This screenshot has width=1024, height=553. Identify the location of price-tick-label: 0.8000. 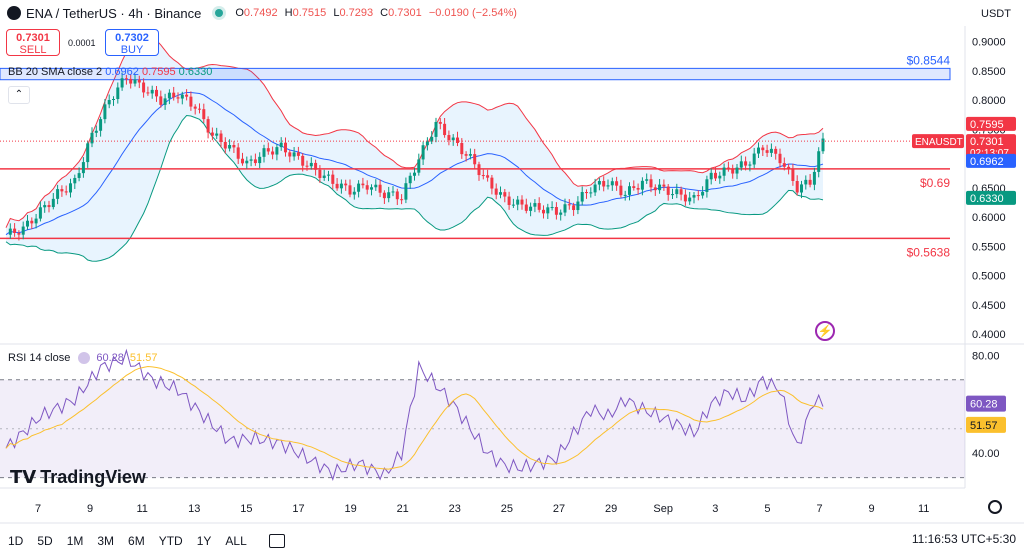
(989, 101).